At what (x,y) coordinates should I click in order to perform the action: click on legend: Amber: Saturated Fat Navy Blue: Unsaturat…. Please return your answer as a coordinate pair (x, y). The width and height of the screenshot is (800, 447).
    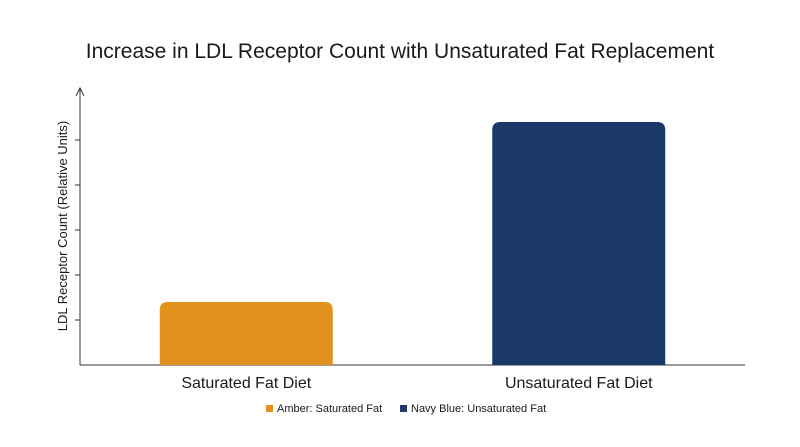
    Looking at the image, I should click on (406, 409).